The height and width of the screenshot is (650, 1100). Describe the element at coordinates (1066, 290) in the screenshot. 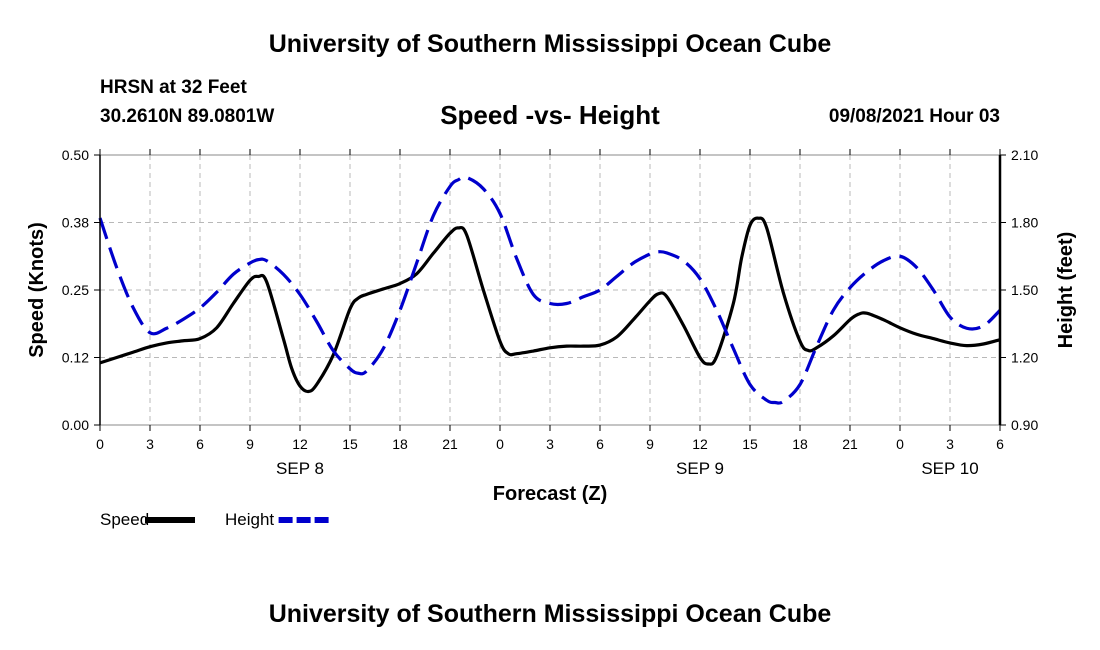

I see `y-axis-right-label: Height (feet)` at that location.